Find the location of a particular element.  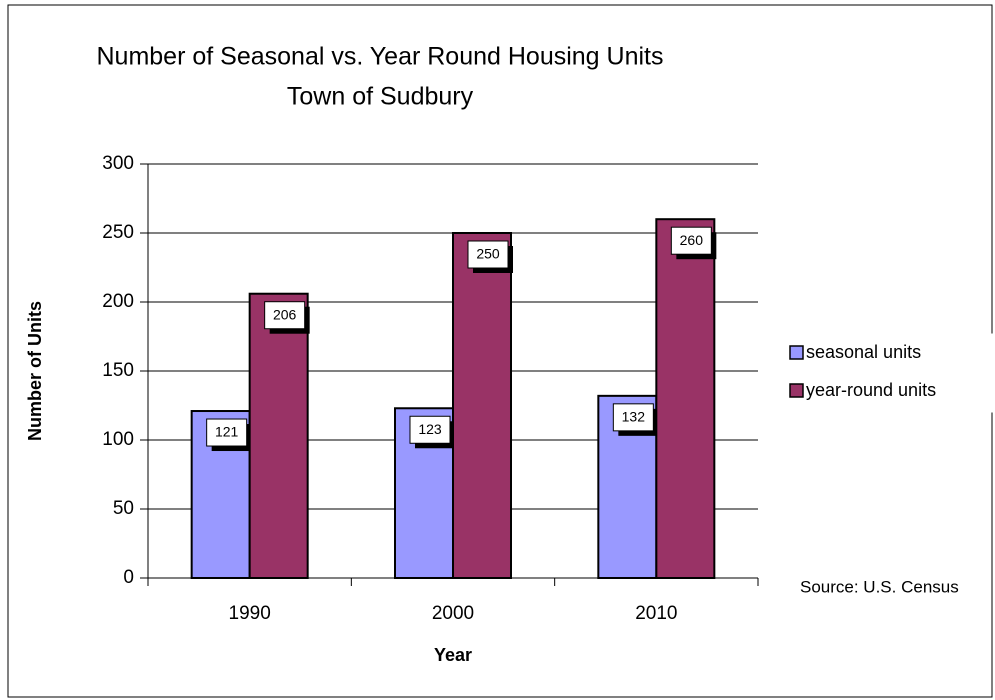

x-tick-label: 2010 is located at coordinates (656, 613).